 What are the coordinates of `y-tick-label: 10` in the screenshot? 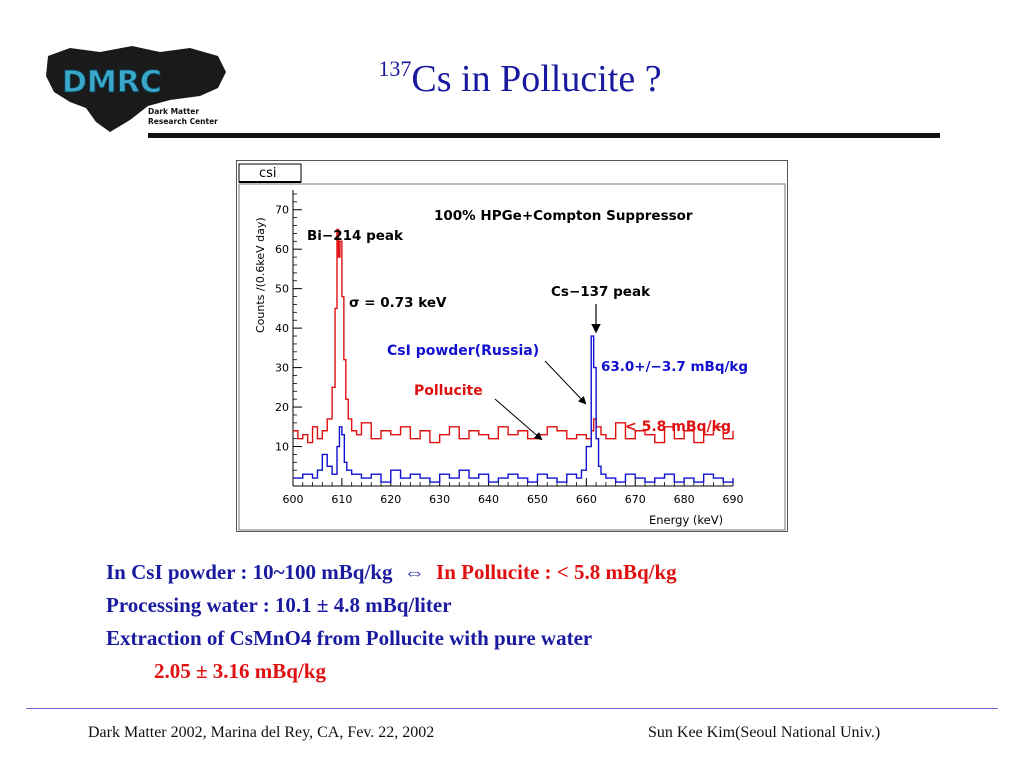 It's located at (282, 447).